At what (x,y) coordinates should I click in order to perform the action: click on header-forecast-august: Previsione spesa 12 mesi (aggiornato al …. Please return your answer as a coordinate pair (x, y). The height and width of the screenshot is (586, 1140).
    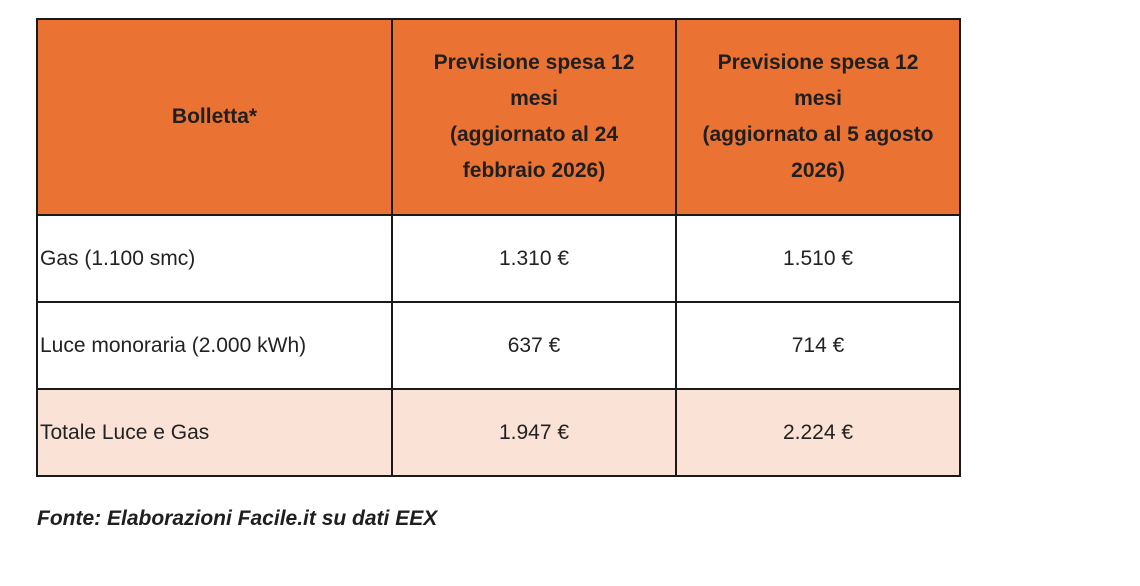
    Looking at the image, I should click on (818, 117).